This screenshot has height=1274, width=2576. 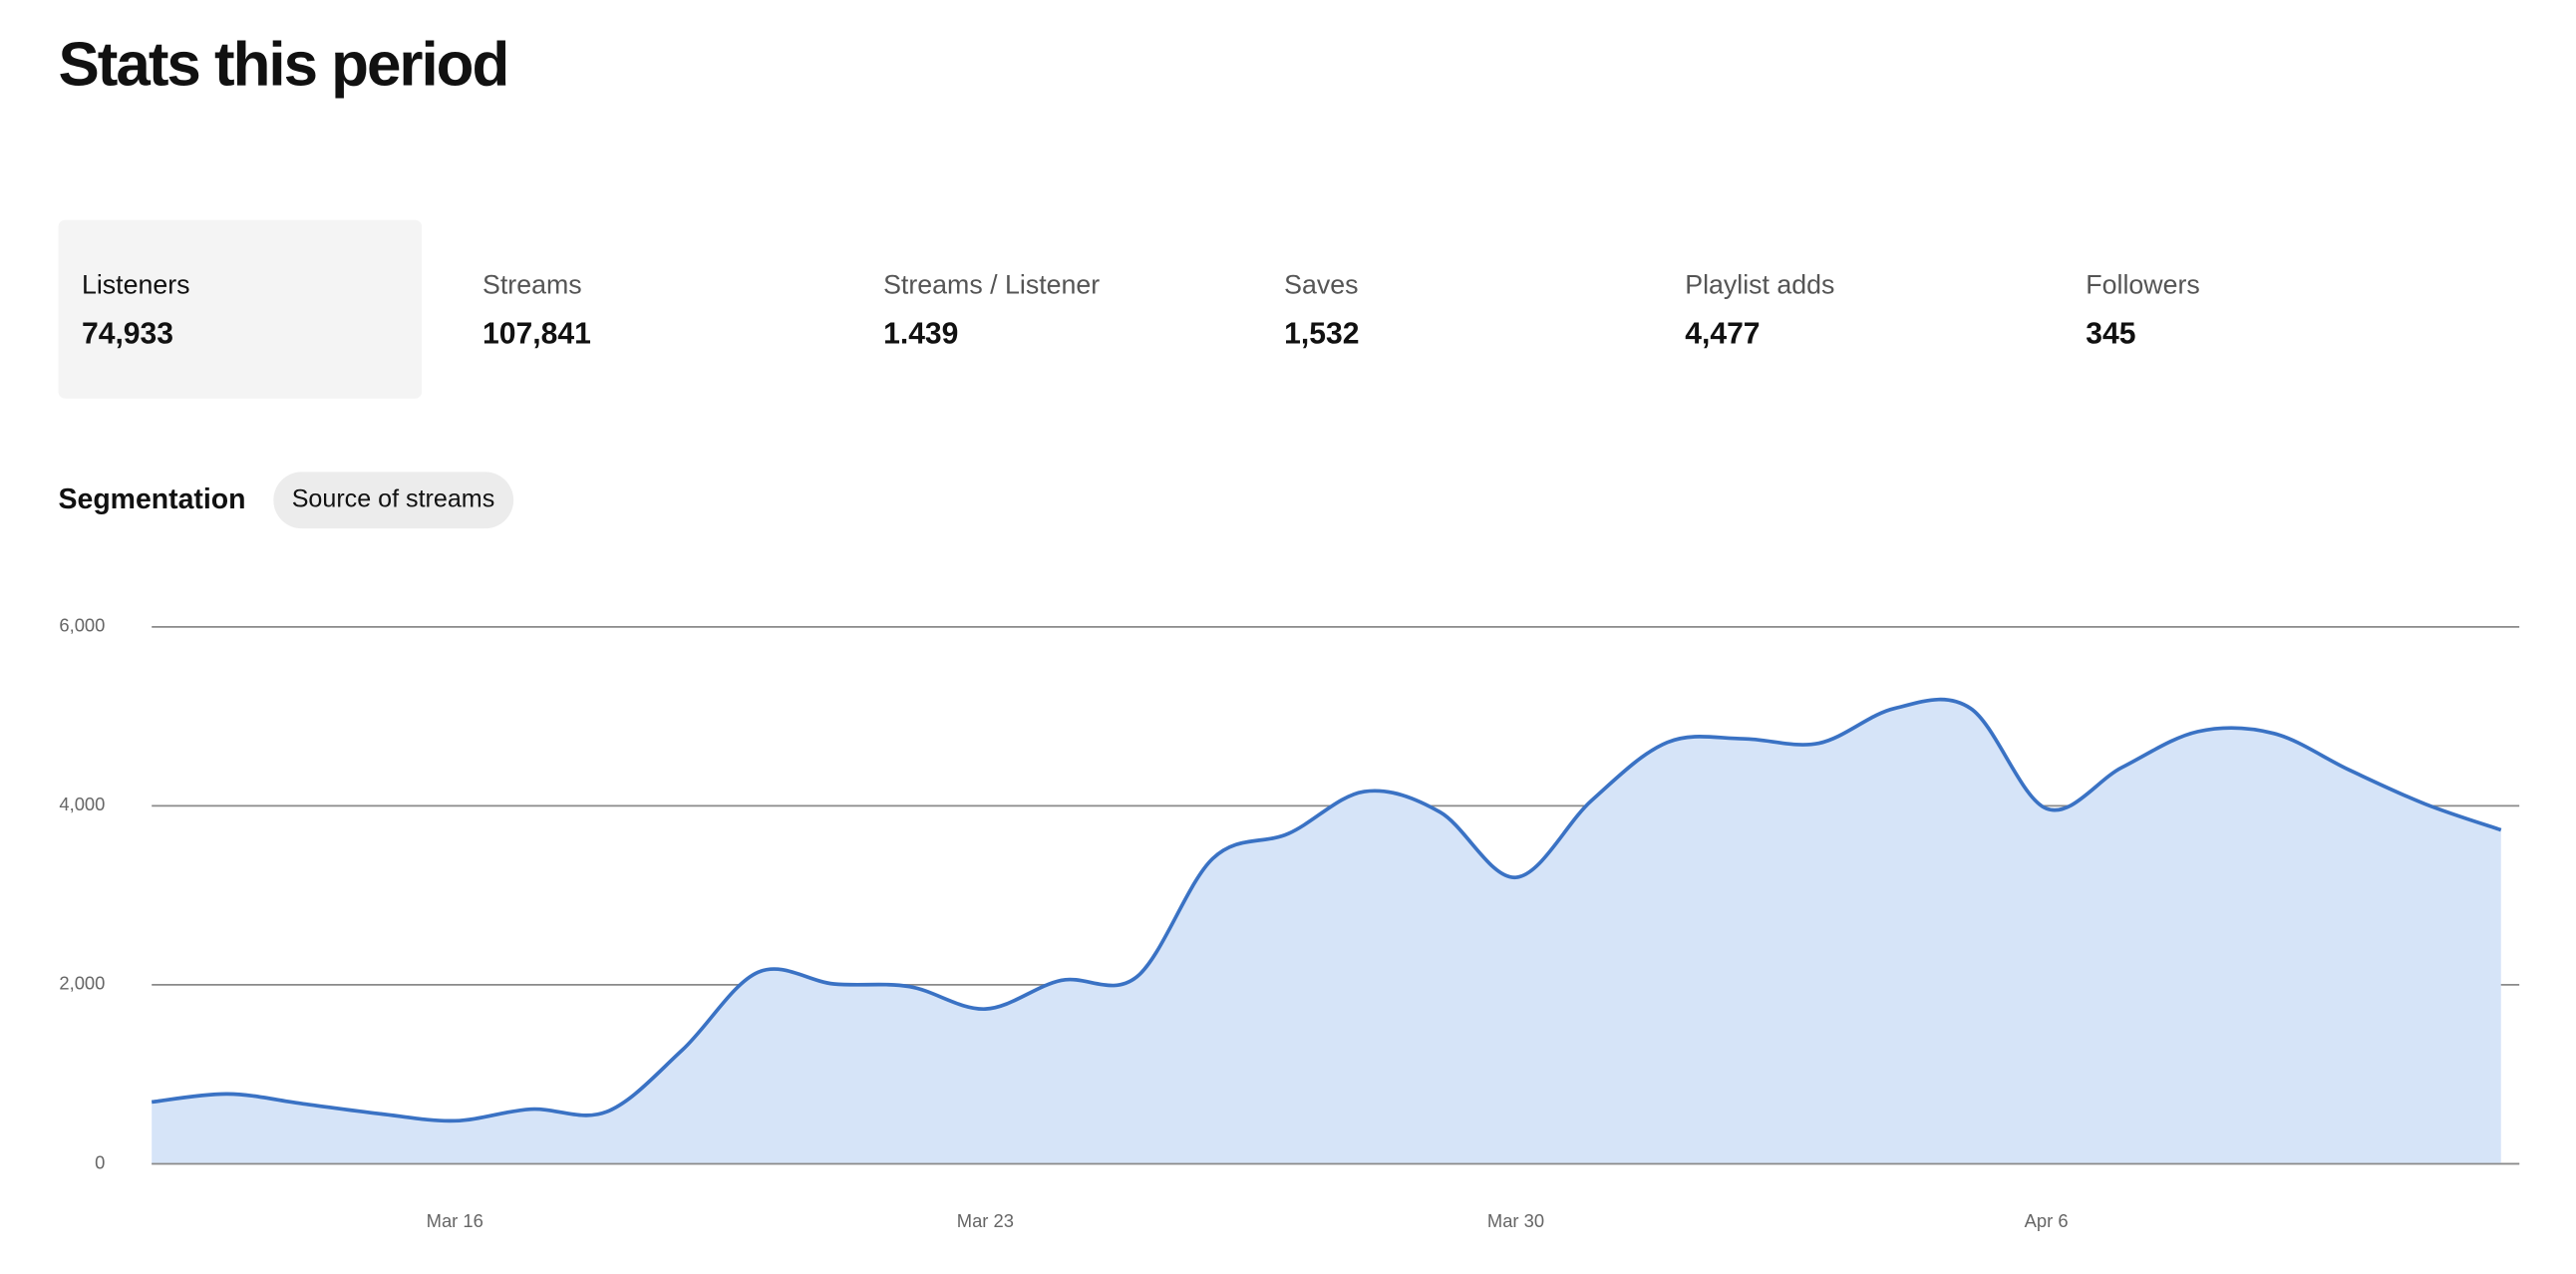 I want to click on stat-value: 345, so click(x=2111, y=333).